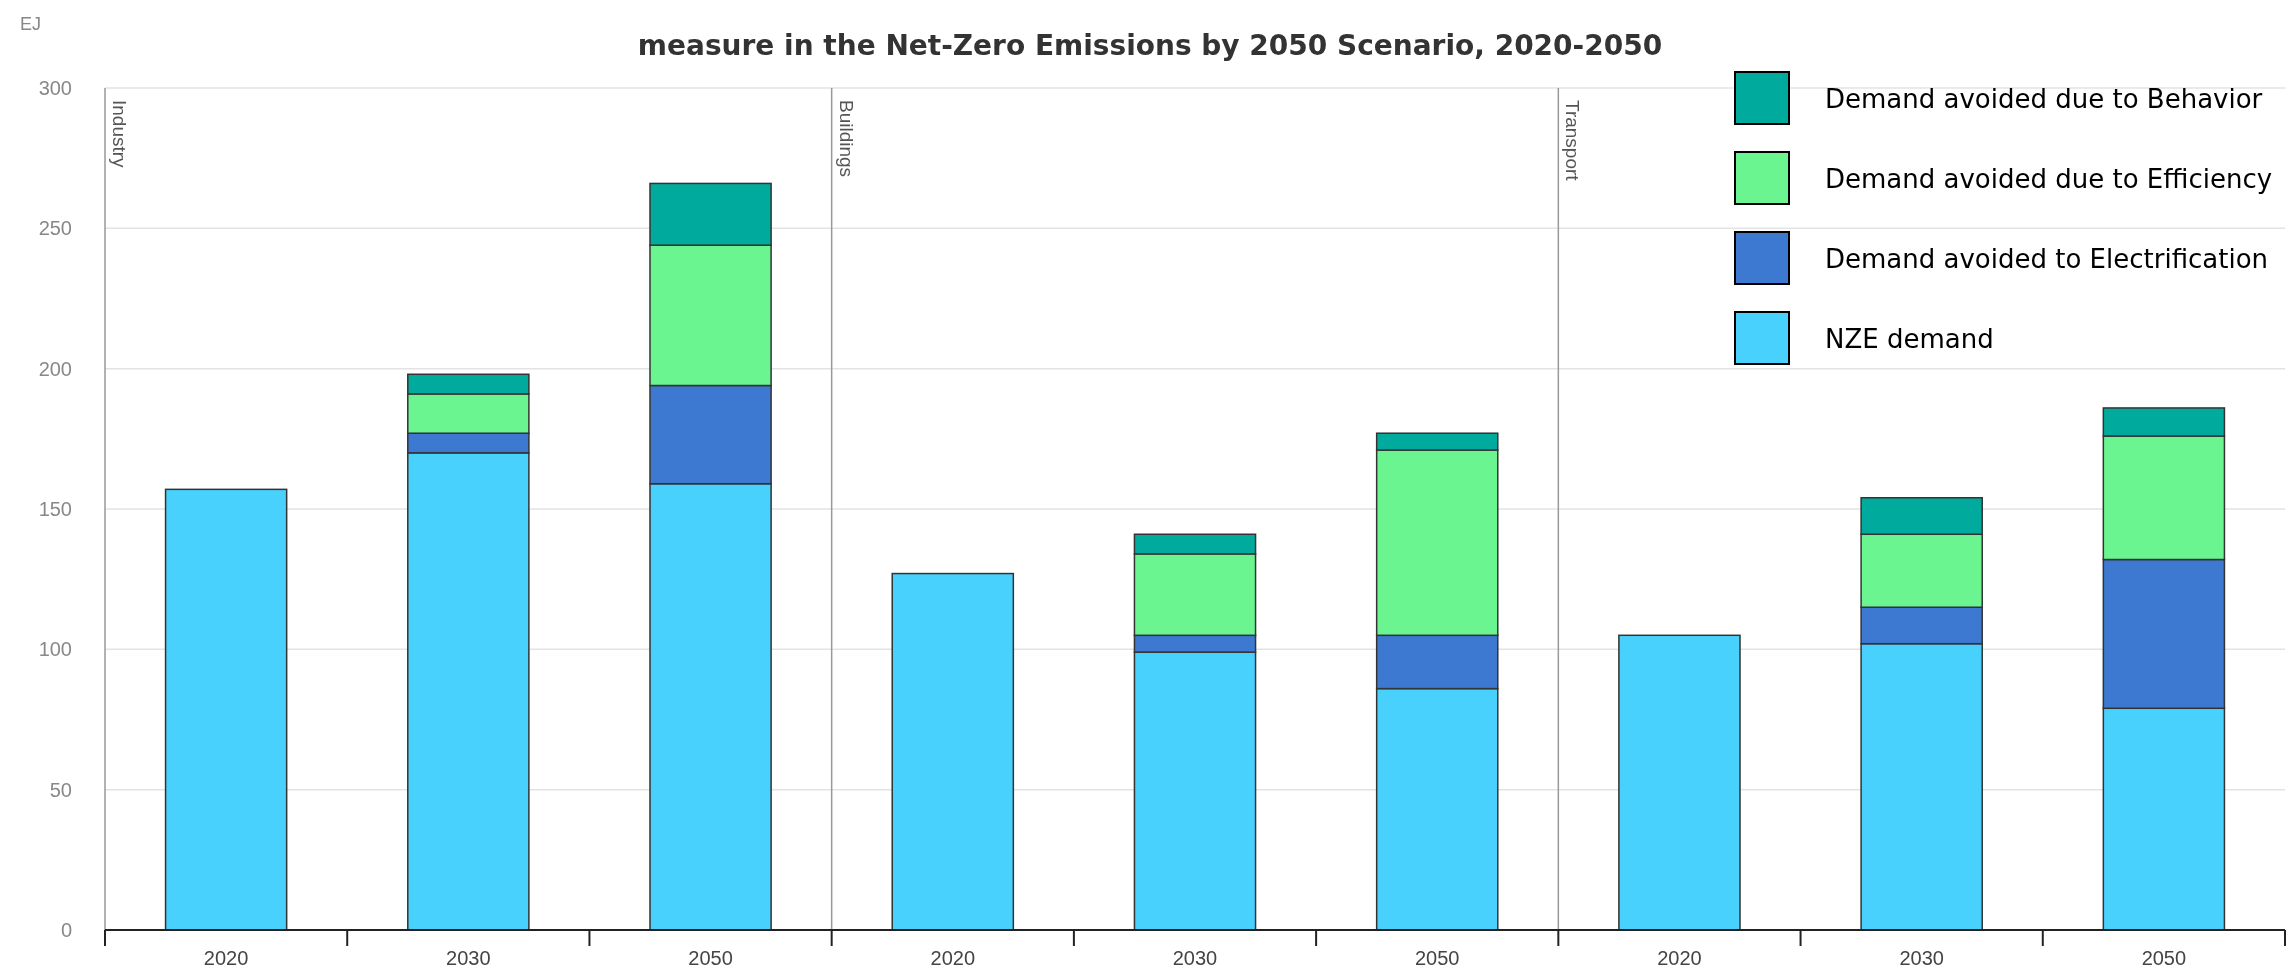  Describe the element at coordinates (55, 87) in the screenshot. I see `y-tick-label: 300` at that location.